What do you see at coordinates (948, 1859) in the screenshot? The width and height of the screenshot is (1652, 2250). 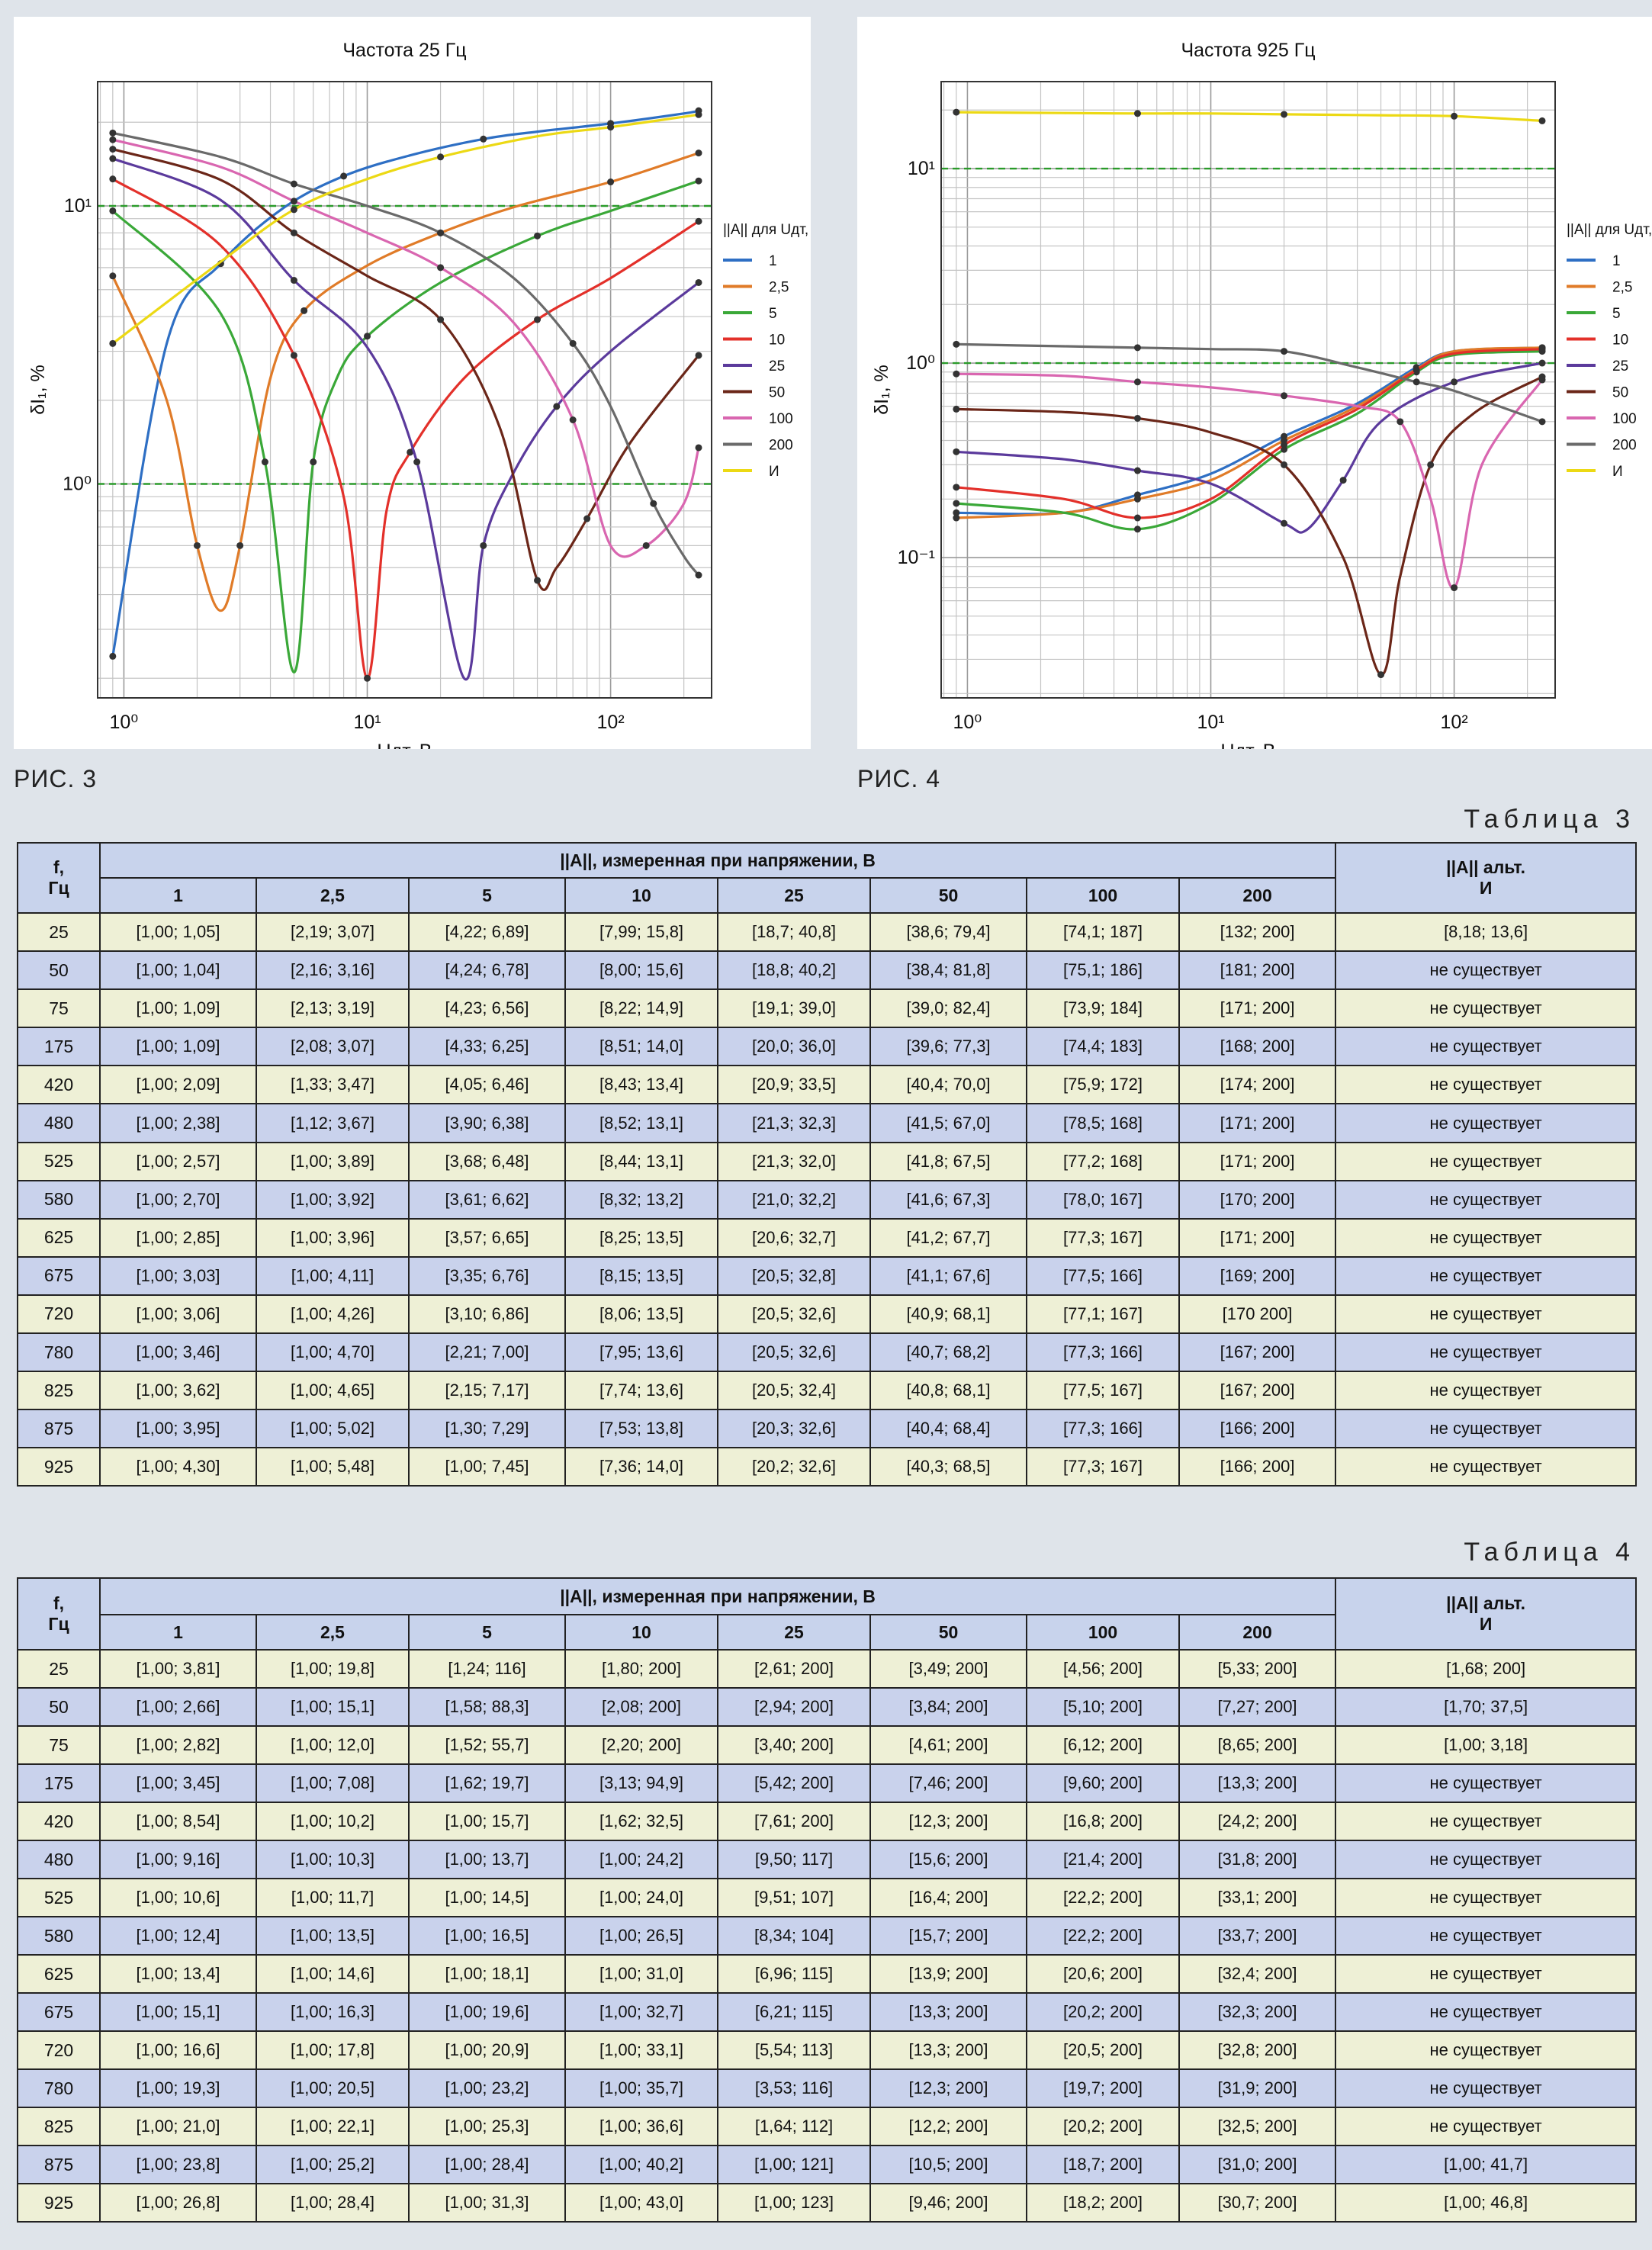 I see `range-cell: [15,6; 200]` at bounding box center [948, 1859].